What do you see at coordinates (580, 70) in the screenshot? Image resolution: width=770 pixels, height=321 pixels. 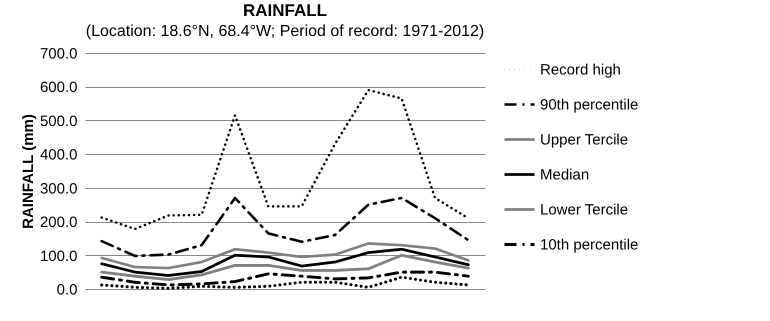 I see `legend-label: Record high` at bounding box center [580, 70].